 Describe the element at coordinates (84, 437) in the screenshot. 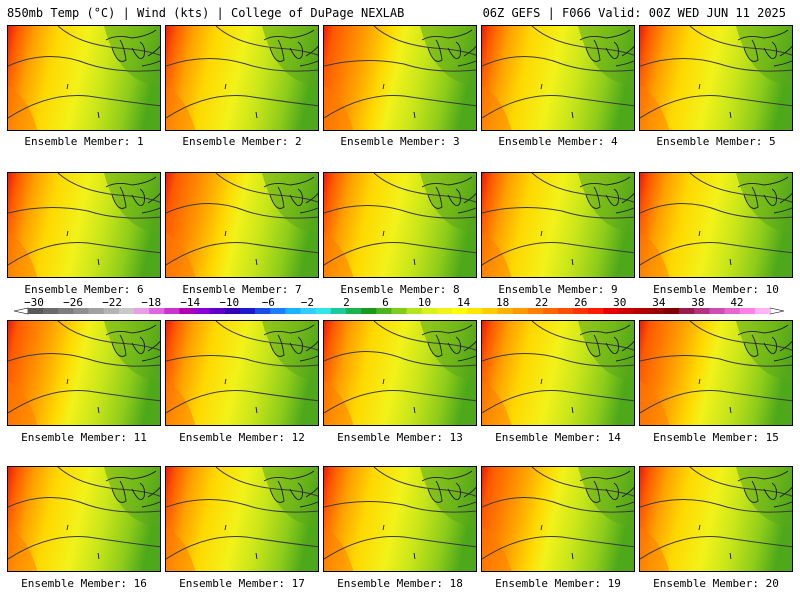

I see `ensemble-member-label: Ensemble Member: 11` at that location.